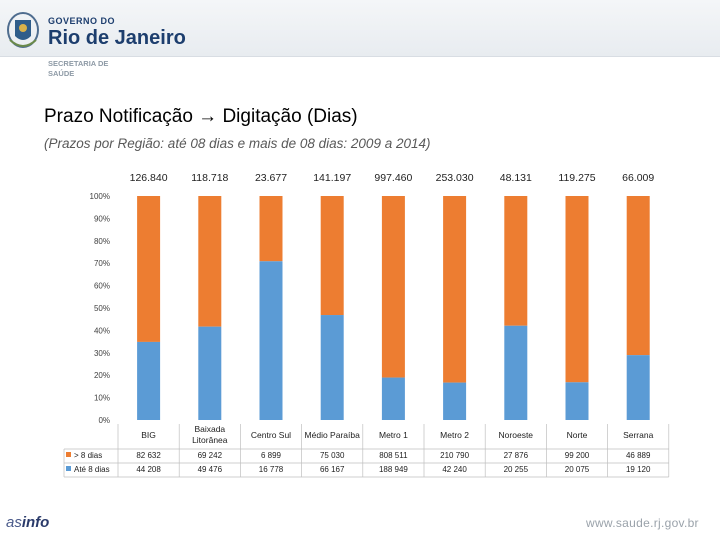 The image size is (720, 540). I want to click on footer-url: www.saude.rj.gov.br, so click(642, 523).